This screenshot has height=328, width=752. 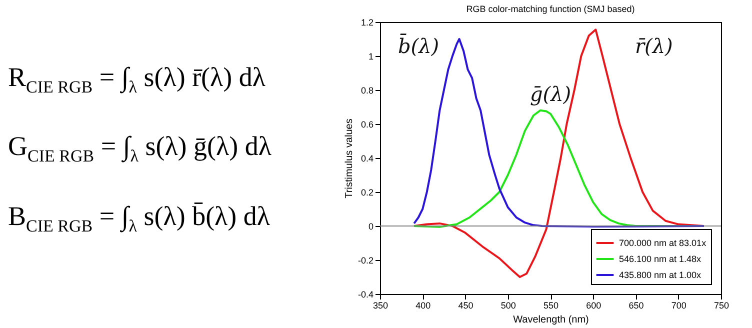 I want to click on legend-label: 546.100 nm at 1.48x, so click(x=660, y=259).